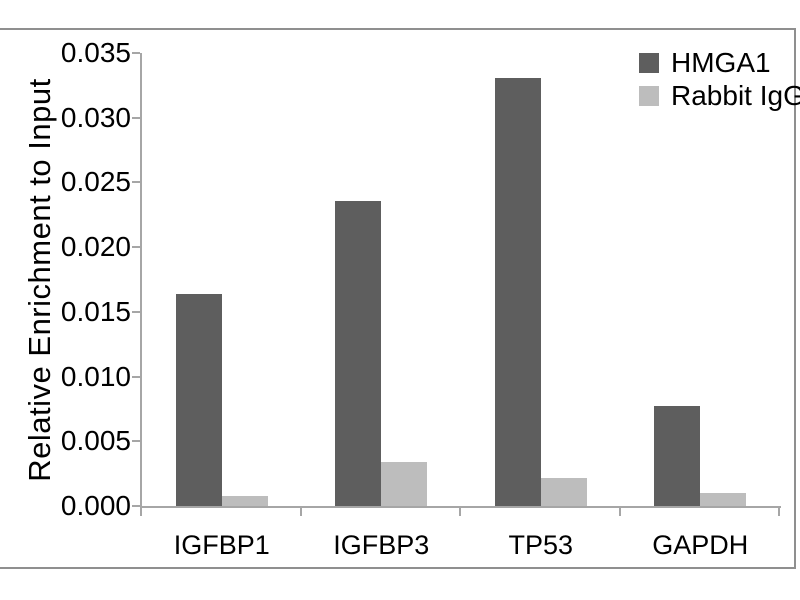 This screenshot has height=600, width=800. Describe the element at coordinates (95, 247) in the screenshot. I see `y-tick-label: 0.020` at that location.